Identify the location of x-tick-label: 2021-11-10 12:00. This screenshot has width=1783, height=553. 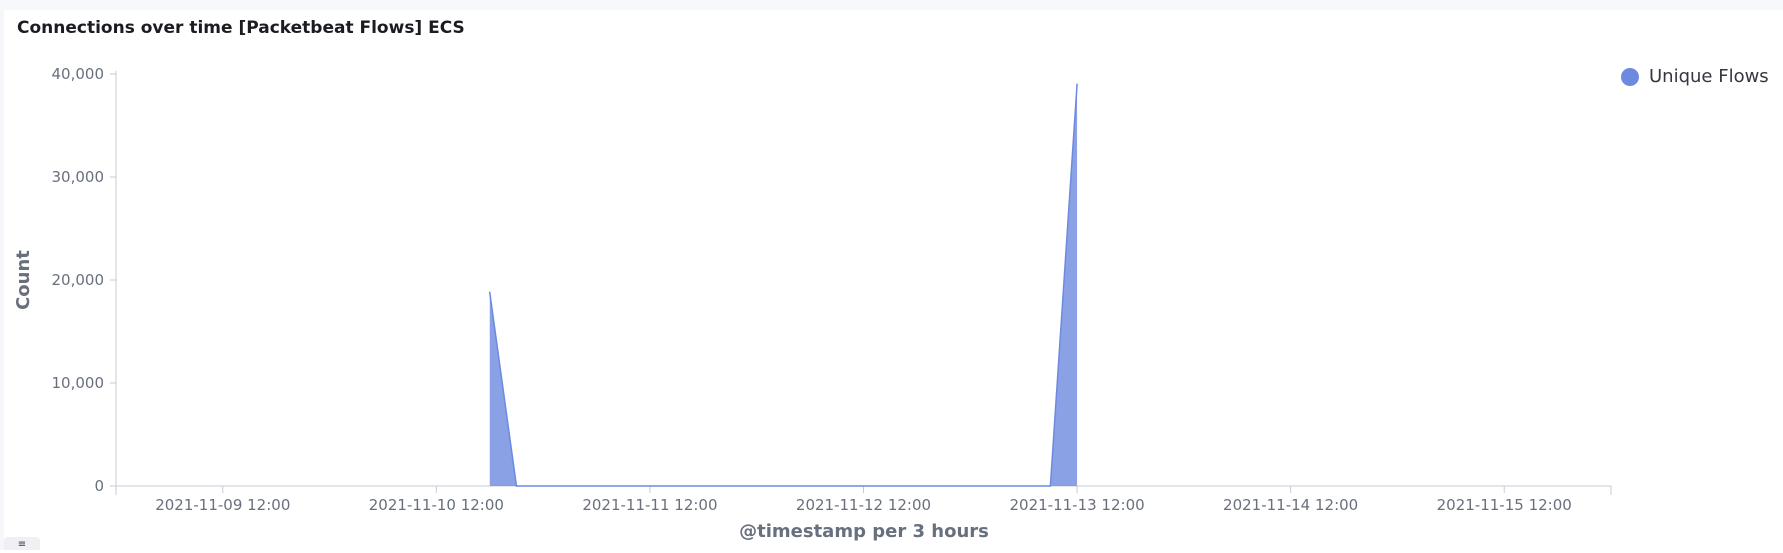
(436, 505).